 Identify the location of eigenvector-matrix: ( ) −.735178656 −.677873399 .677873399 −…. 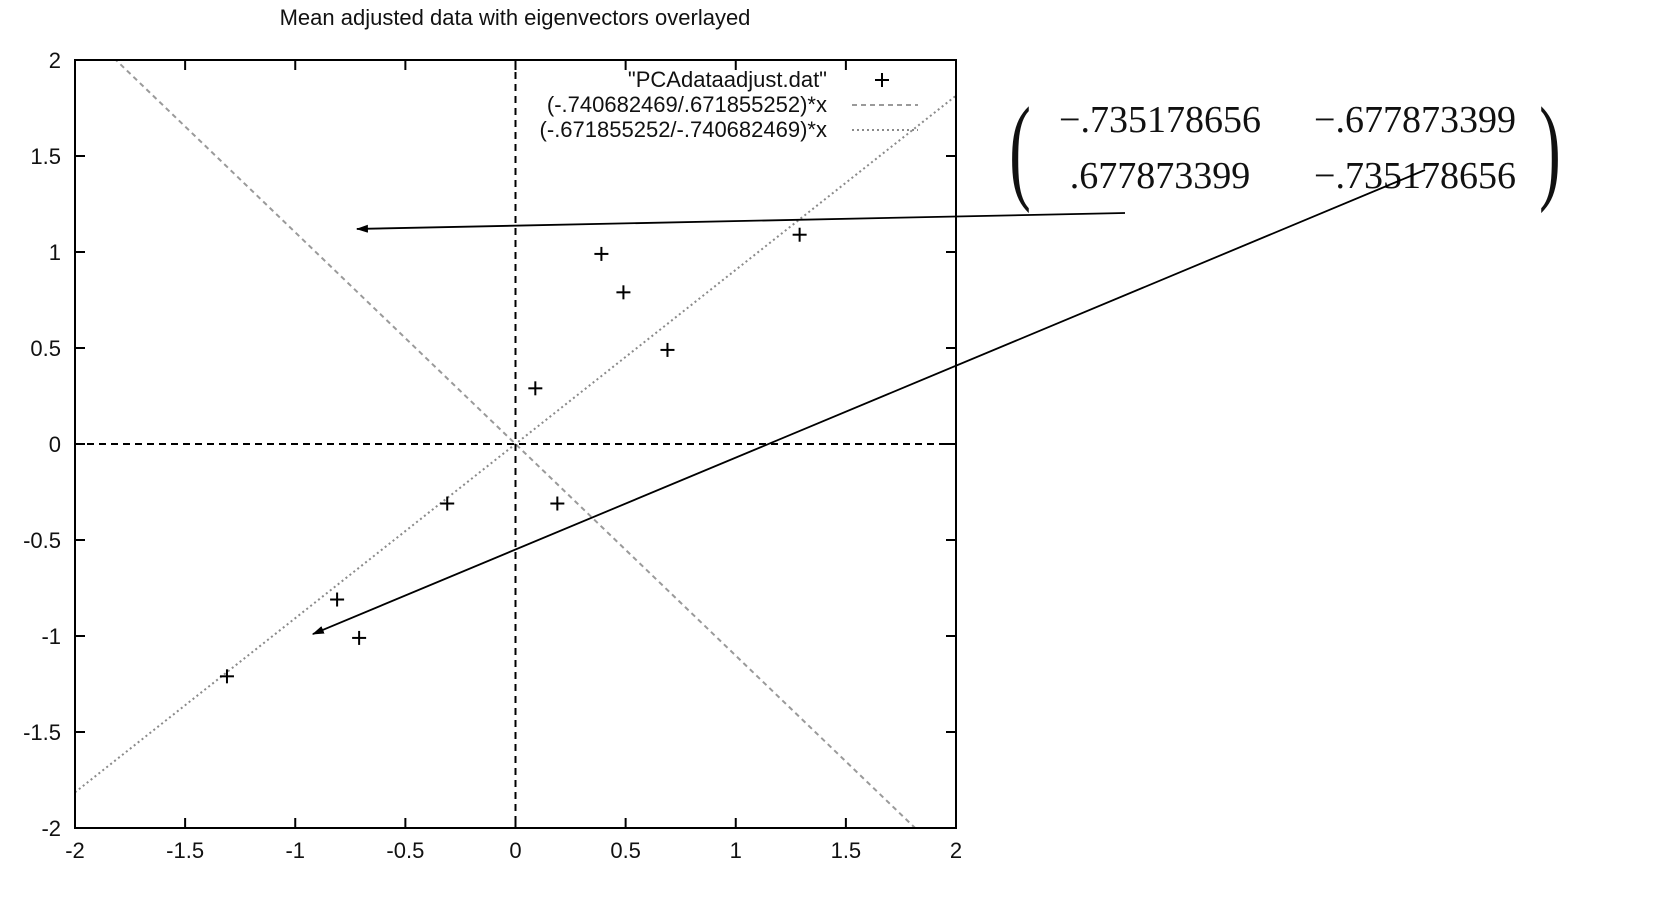
(1285, 148).